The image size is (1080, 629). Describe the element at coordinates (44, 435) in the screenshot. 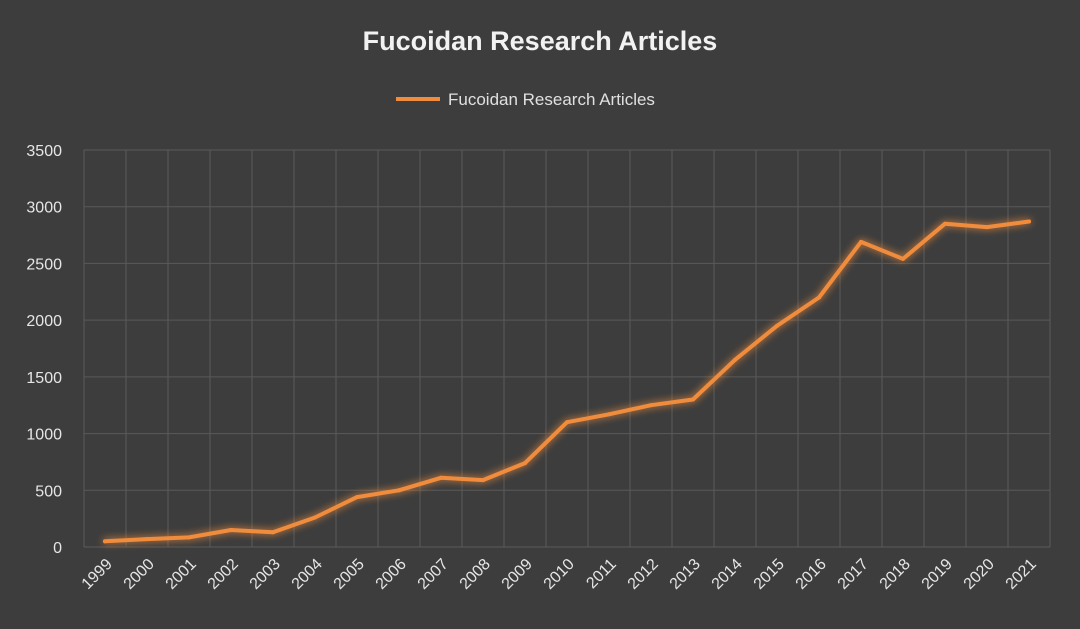

I see `y-tick-label: 1000` at that location.